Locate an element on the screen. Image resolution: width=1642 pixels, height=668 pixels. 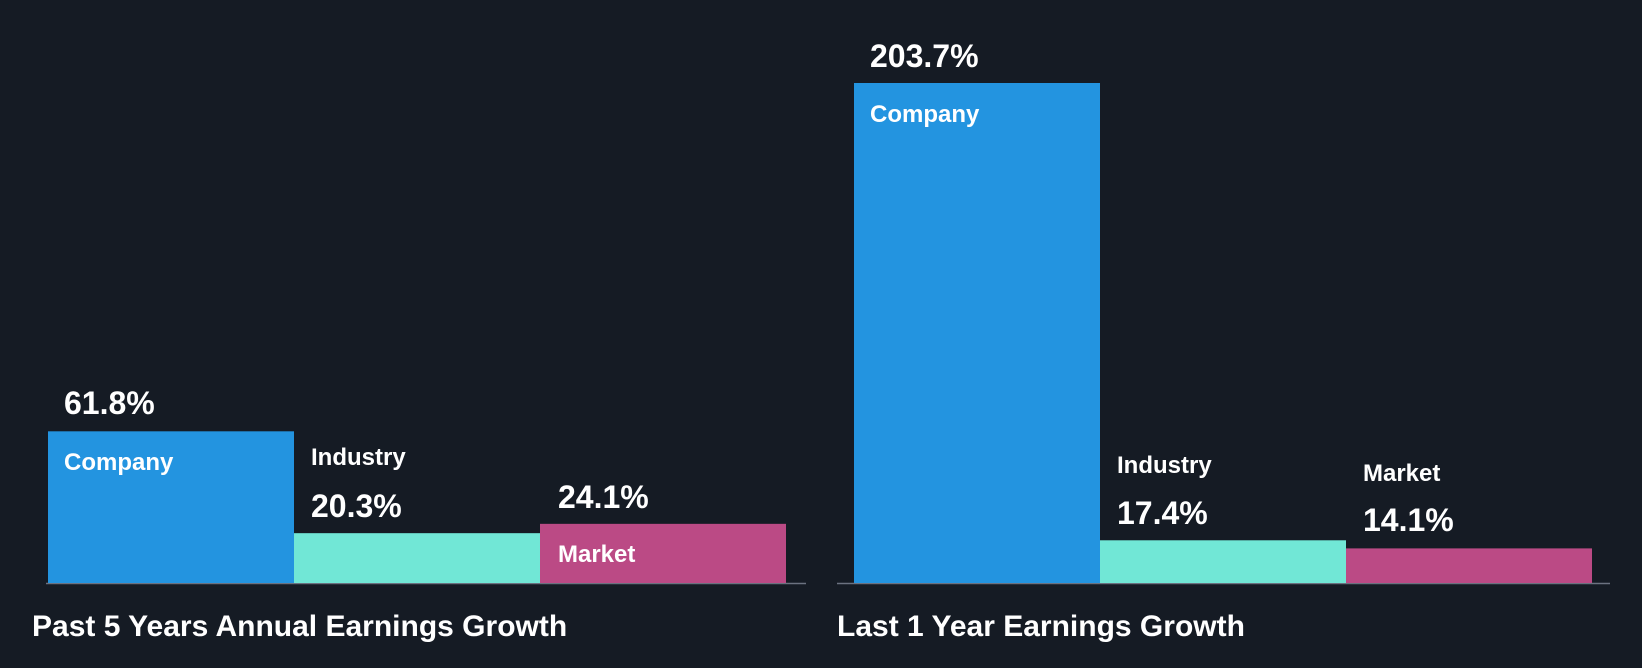
value-label-industry: 20.3% is located at coordinates (356, 506).